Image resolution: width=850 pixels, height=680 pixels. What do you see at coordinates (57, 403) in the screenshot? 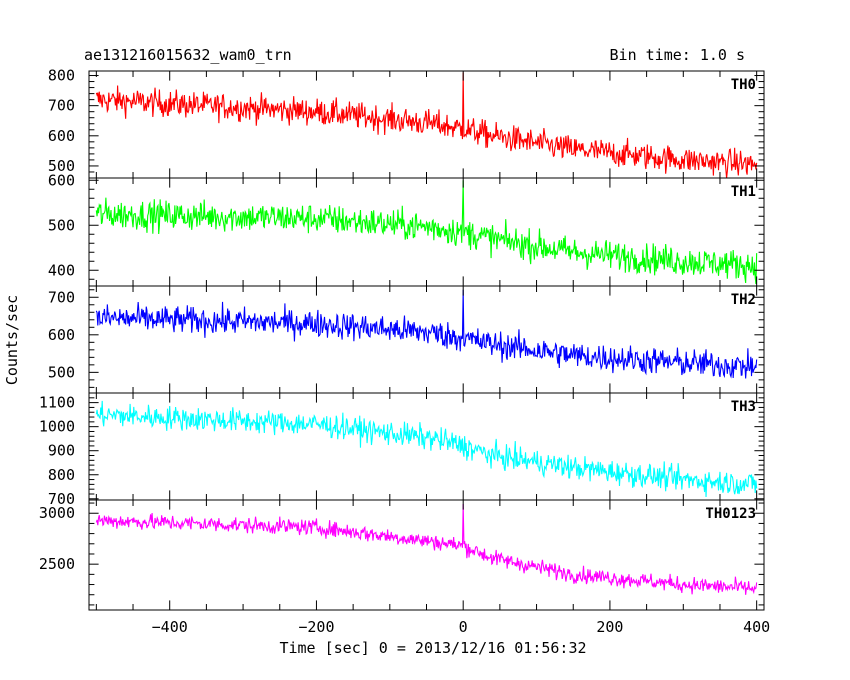
I see `y-tick-label: 1100` at bounding box center [57, 403].